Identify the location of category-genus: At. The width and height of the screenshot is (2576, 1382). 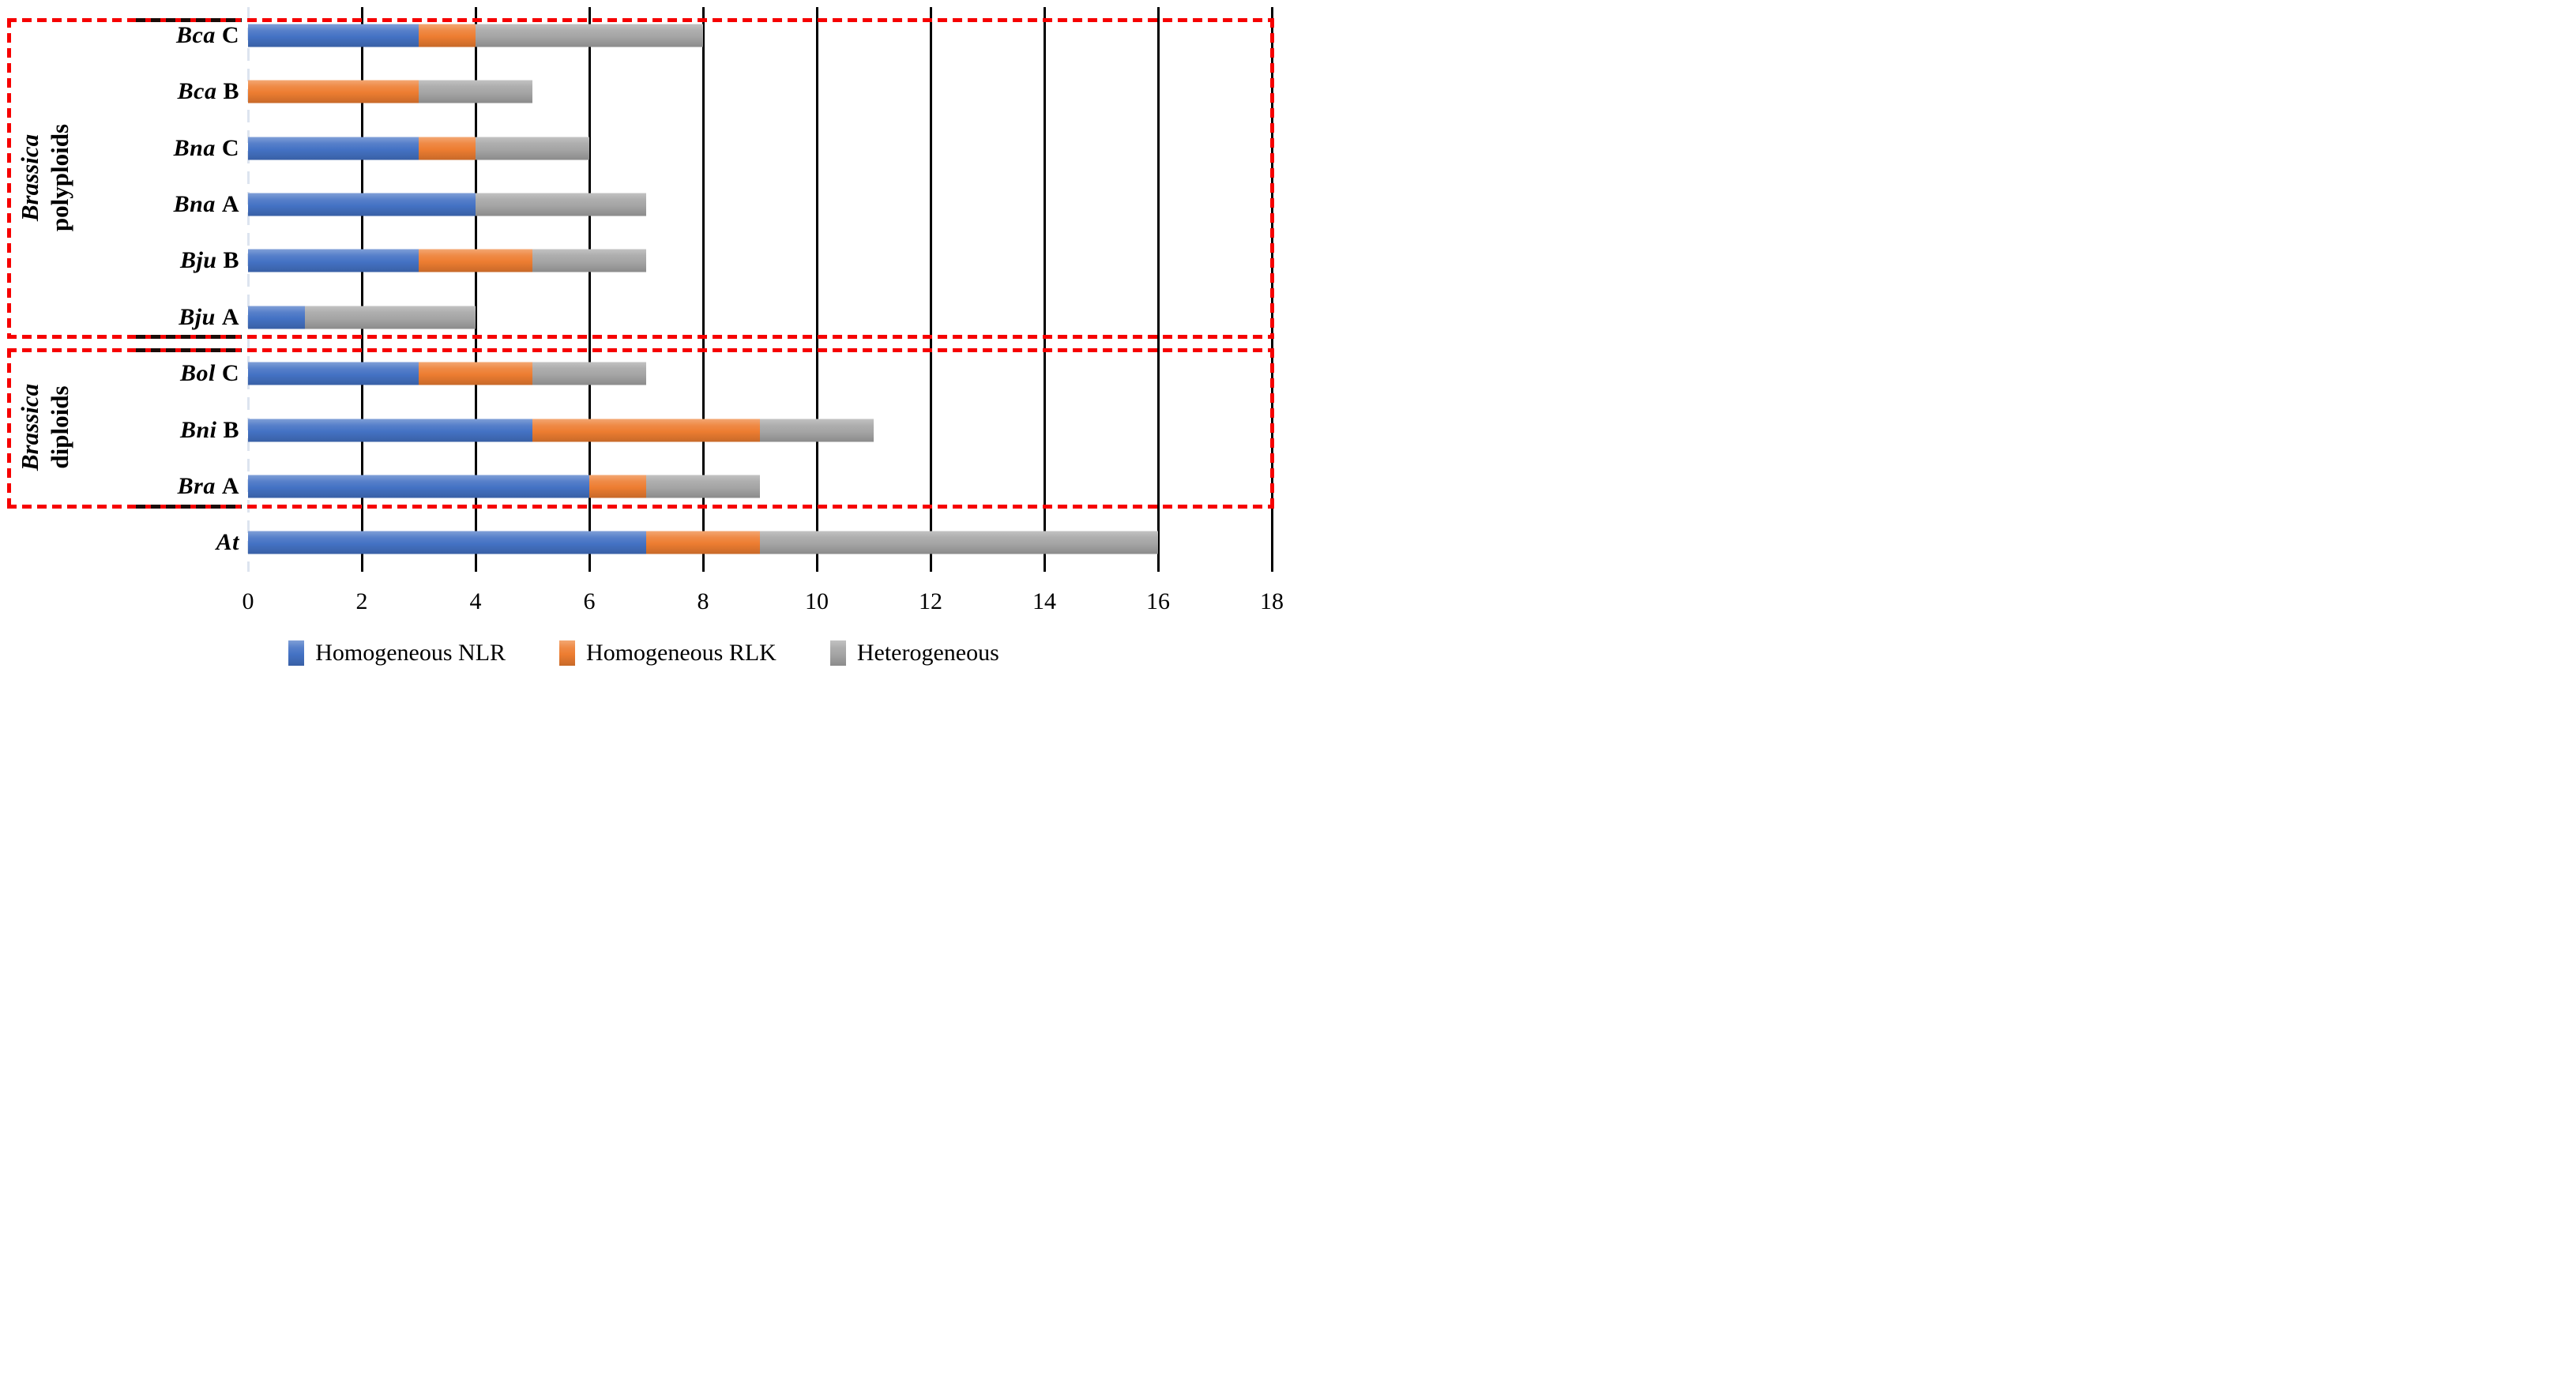
(228, 542).